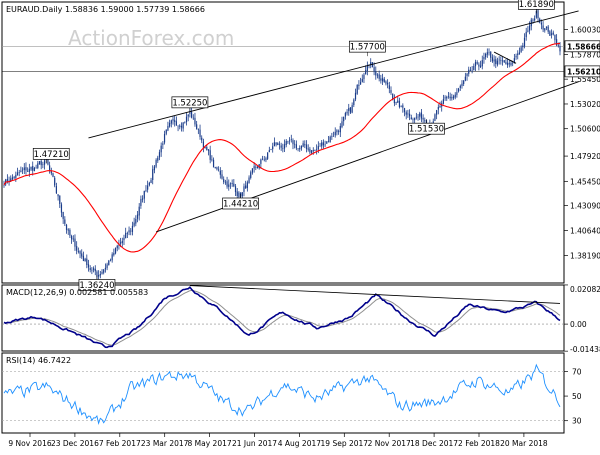 This screenshot has height=455, width=600. Describe the element at coordinates (75, 443) in the screenshot. I see `x-tick-label: 23 Dec 2016` at that location.